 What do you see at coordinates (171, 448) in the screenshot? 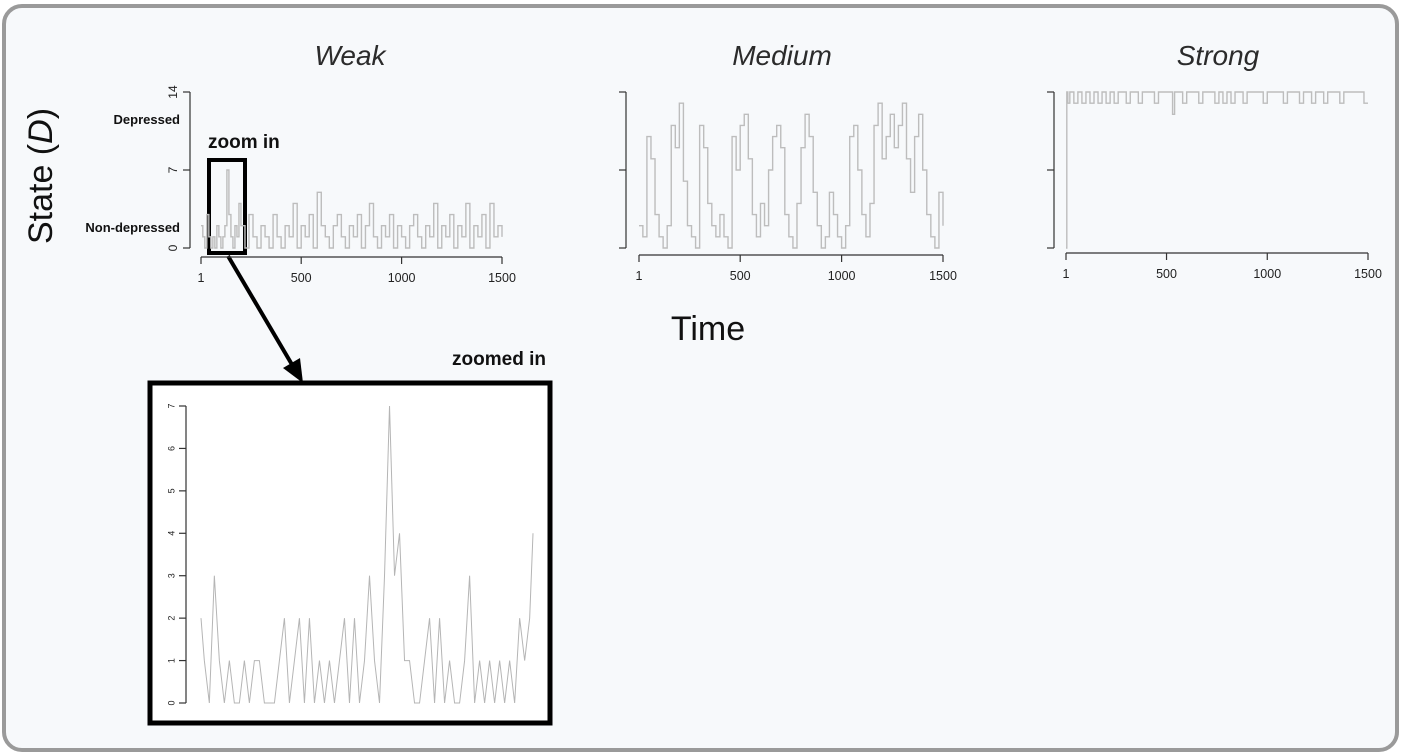
I see `y-tick-label-zoom-6: 6` at bounding box center [171, 448].